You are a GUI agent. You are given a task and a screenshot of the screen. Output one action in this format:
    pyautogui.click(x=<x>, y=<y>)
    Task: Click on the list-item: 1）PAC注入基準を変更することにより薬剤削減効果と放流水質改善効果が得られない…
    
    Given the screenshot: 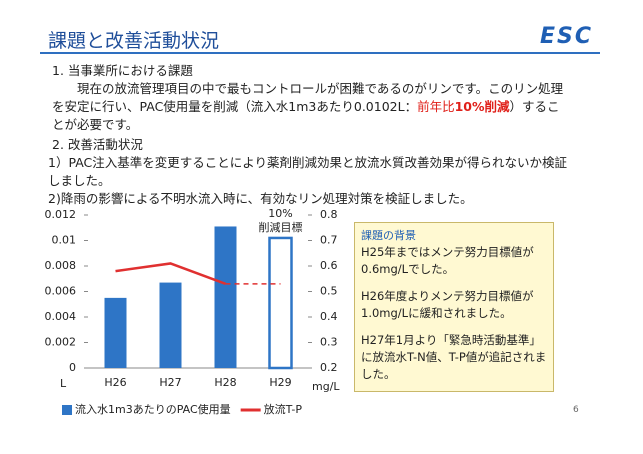 What is the action you would take?
    pyautogui.click(x=308, y=171)
    